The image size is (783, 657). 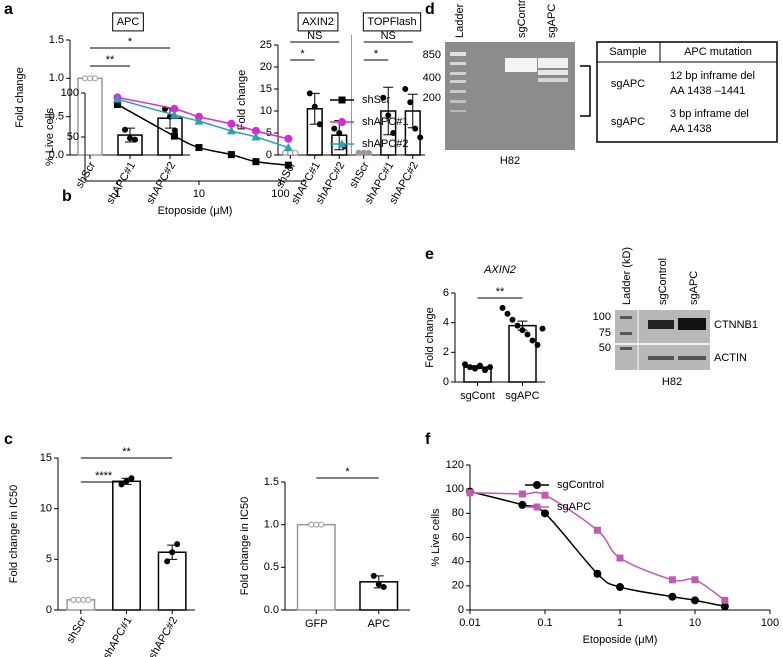 I want to click on wb-band: CTNNB1, so click(x=736, y=325).